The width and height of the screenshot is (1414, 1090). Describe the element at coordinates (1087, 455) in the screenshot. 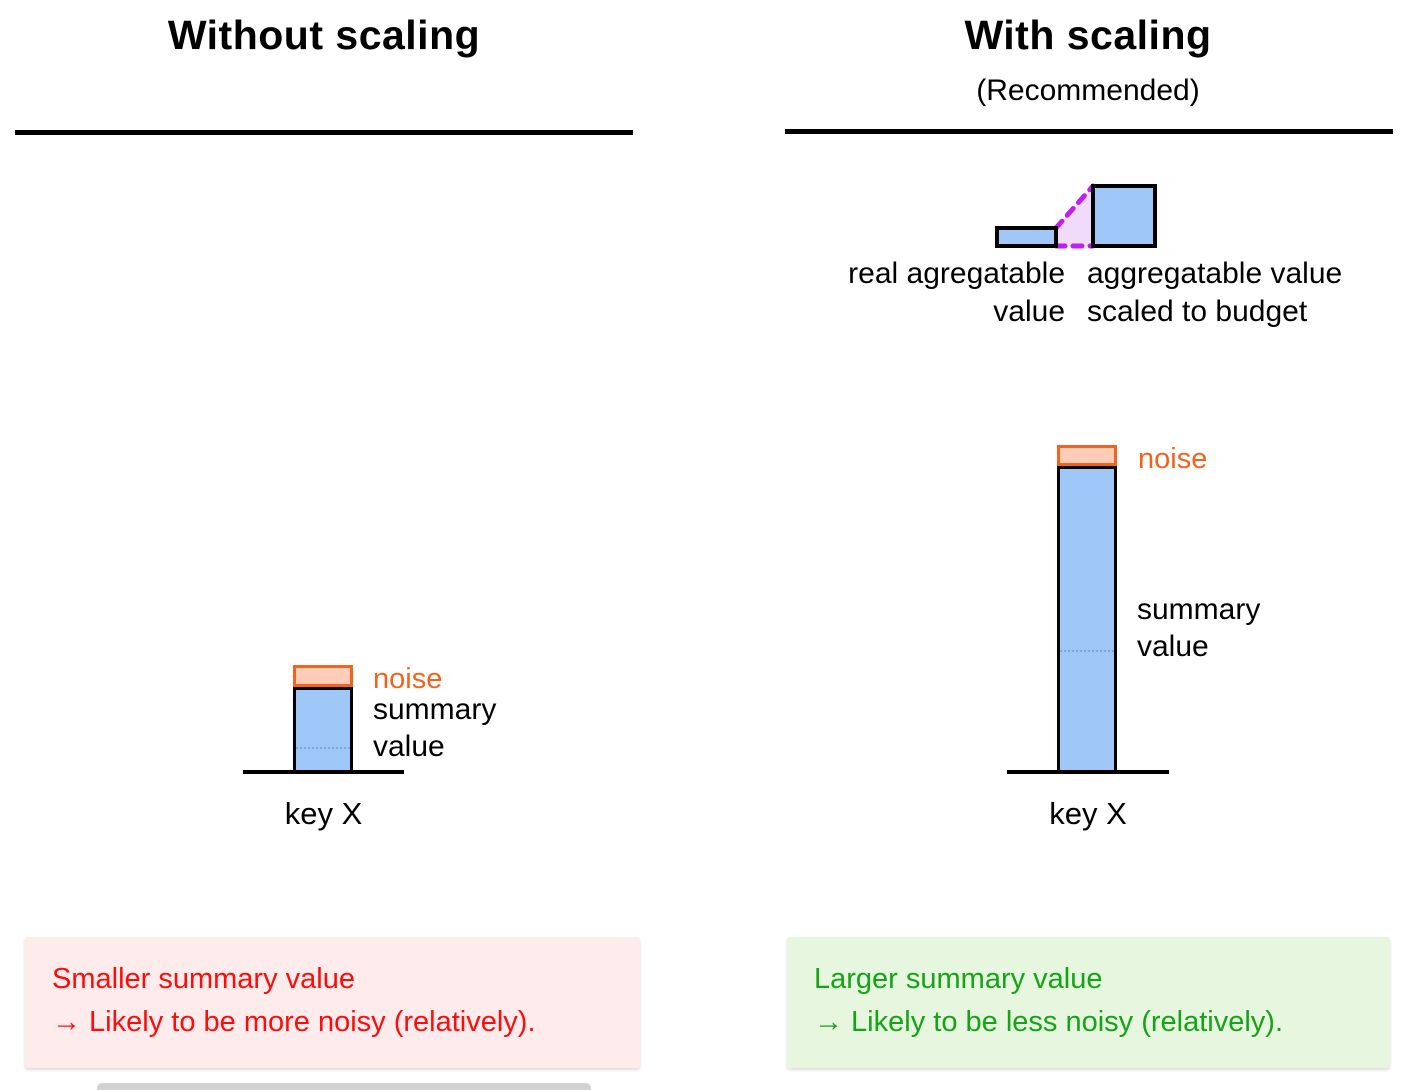

I see `right-noise-segment` at that location.